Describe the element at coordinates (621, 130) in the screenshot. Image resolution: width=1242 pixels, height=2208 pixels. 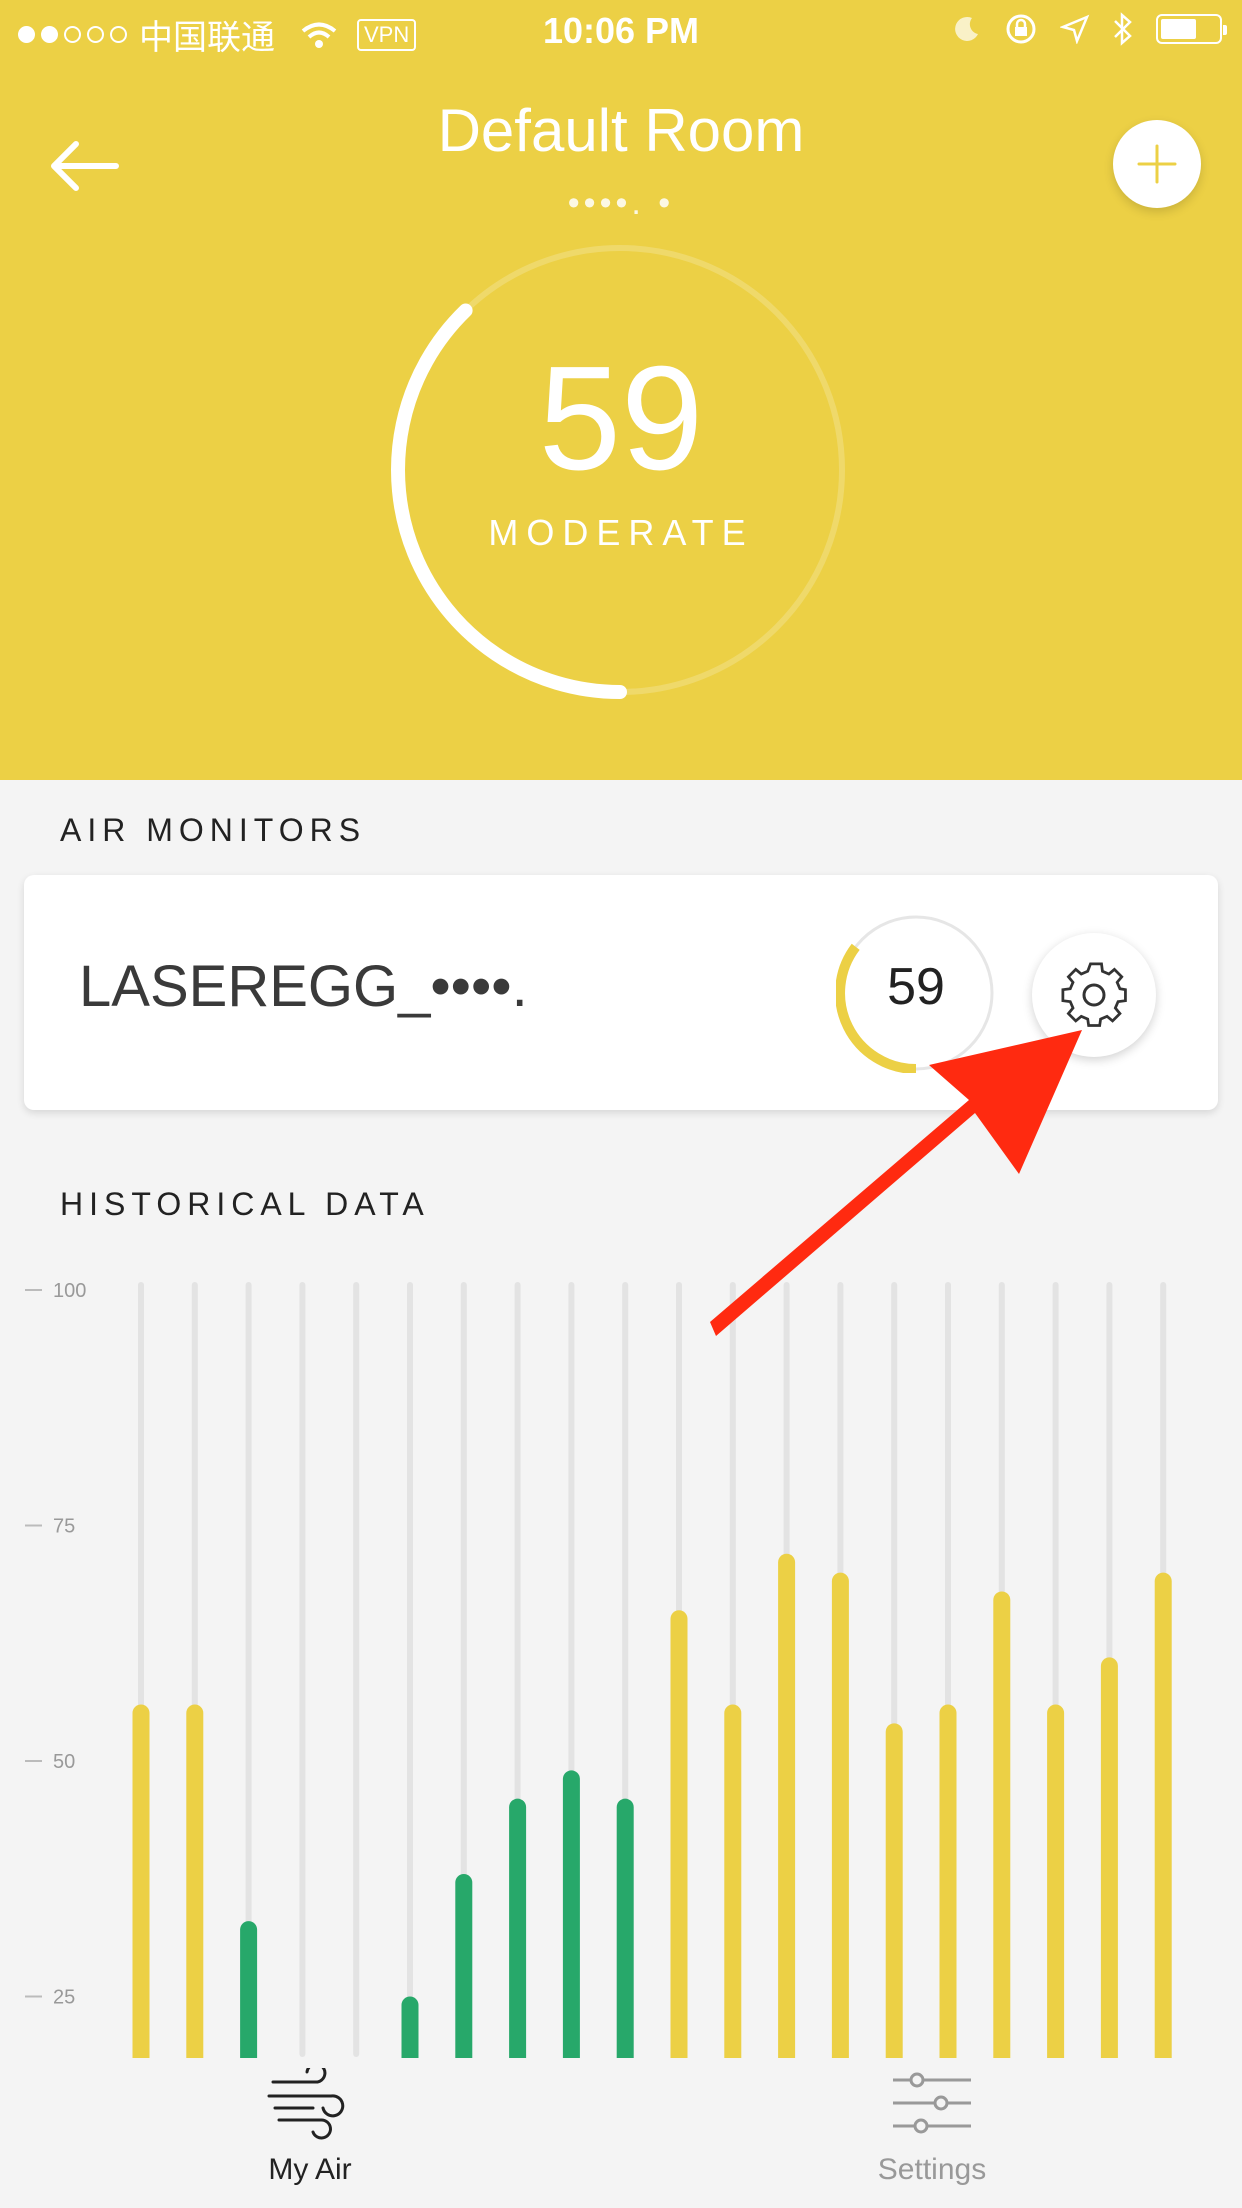
I see `room-title: Default Room` at that location.